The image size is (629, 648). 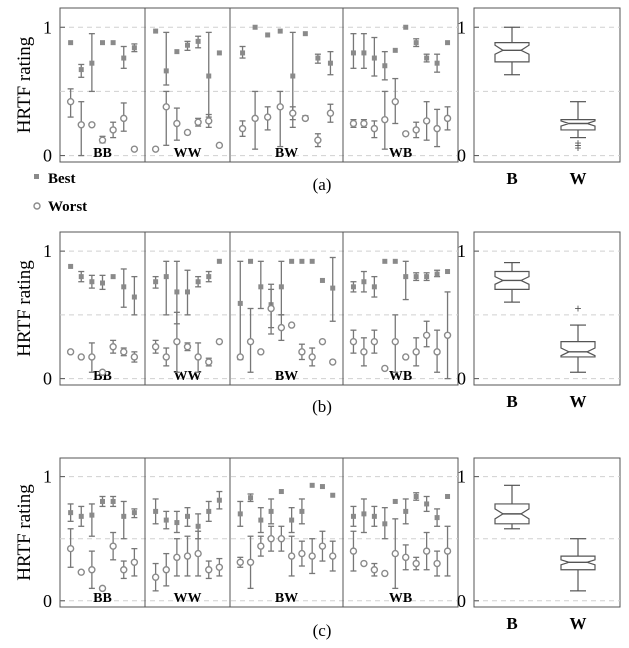 What do you see at coordinates (322, 630) in the screenshot?
I see `panel-caption: (c)` at bounding box center [322, 630].